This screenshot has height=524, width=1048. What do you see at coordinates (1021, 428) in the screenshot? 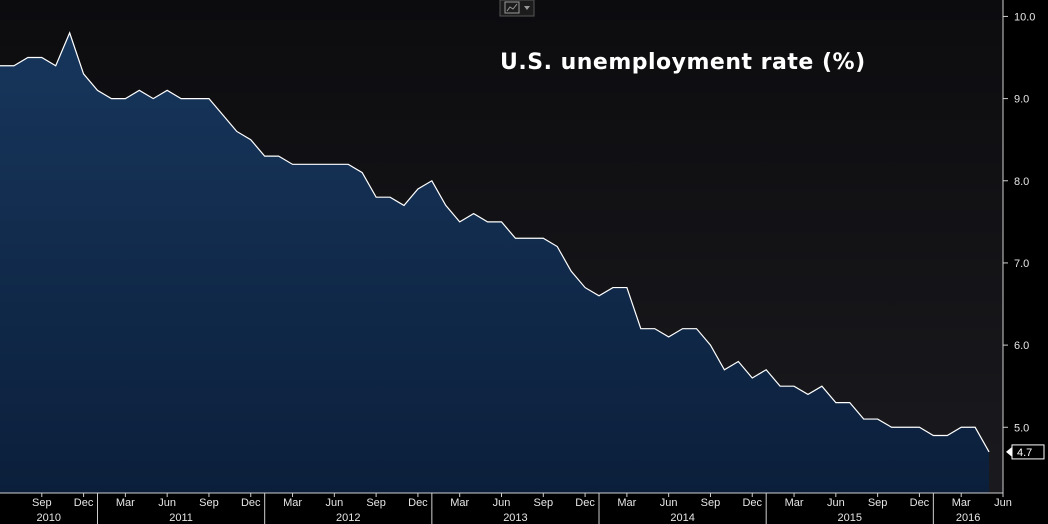
I see `y-tick-label: 5.0` at bounding box center [1021, 428].